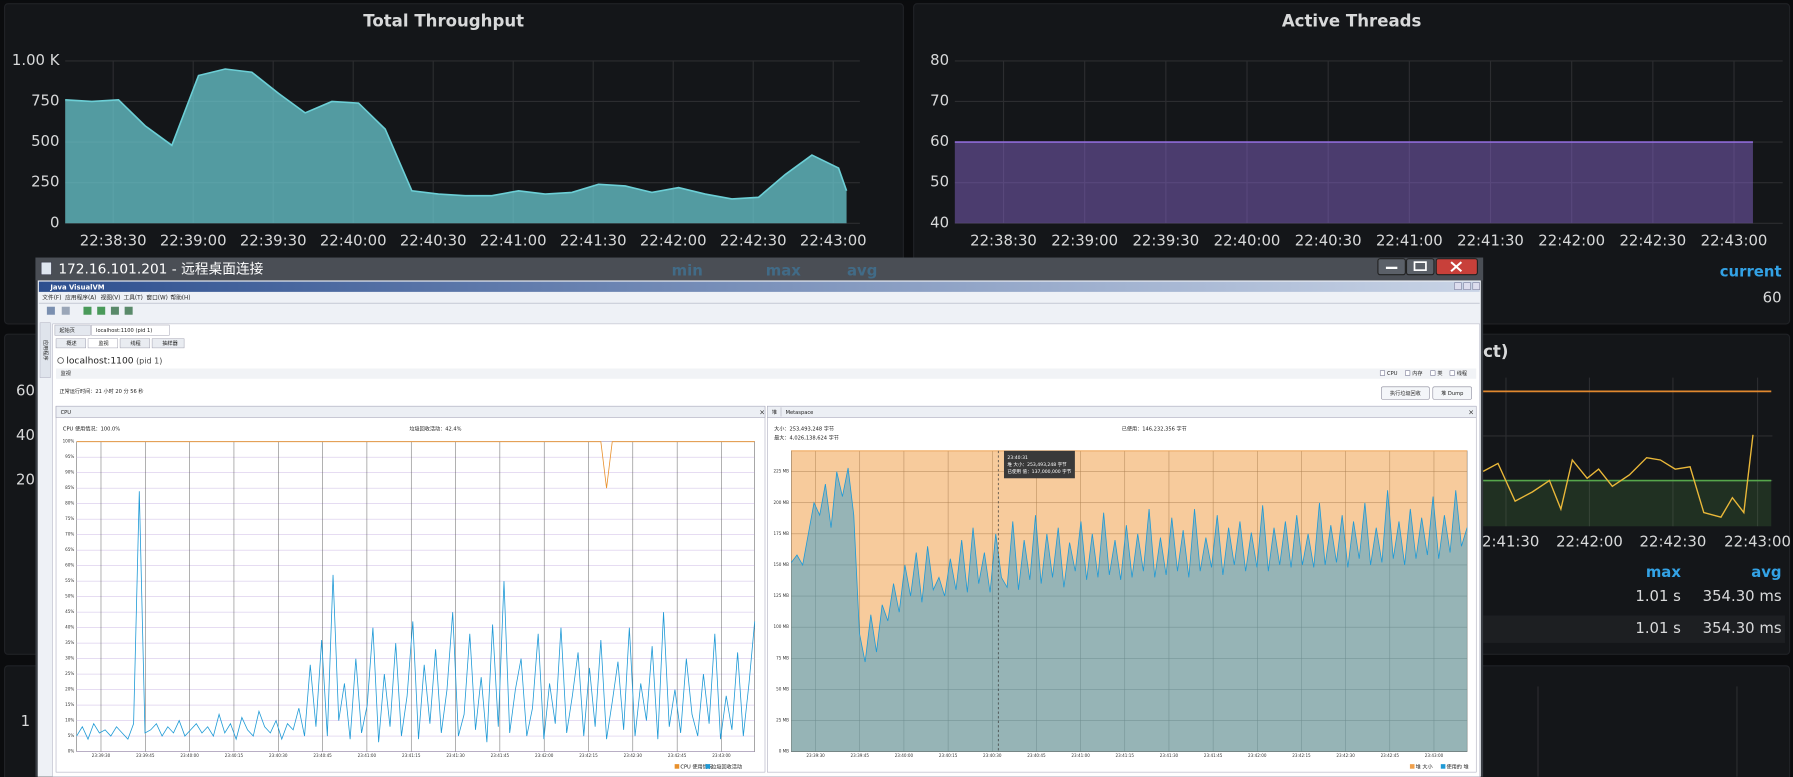 The width and height of the screenshot is (1793, 777). What do you see at coordinates (939, 100) in the screenshot?
I see `y-tick-label: 70` at bounding box center [939, 100].